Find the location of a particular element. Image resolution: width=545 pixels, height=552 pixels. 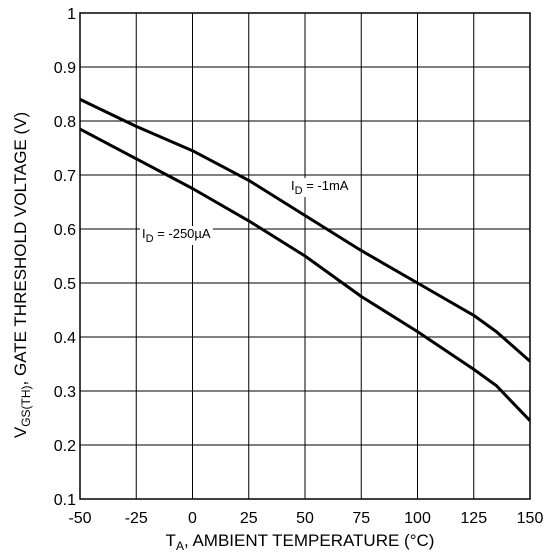

x-tick-label: -50 is located at coordinates (79, 518).